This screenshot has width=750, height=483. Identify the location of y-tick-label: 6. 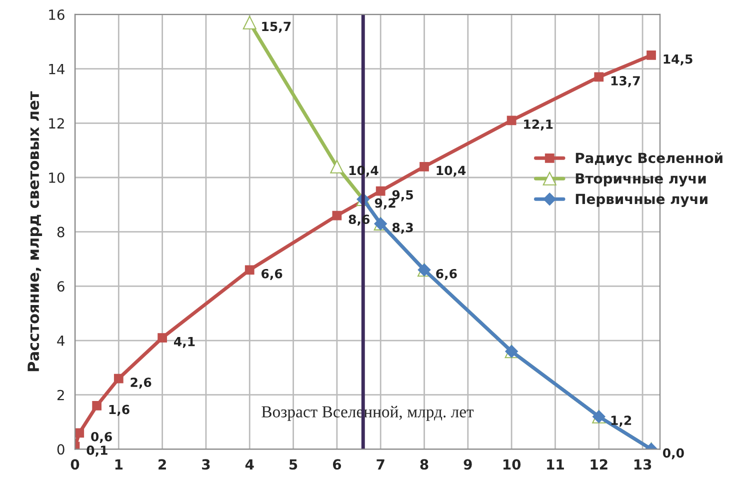
(60, 286).